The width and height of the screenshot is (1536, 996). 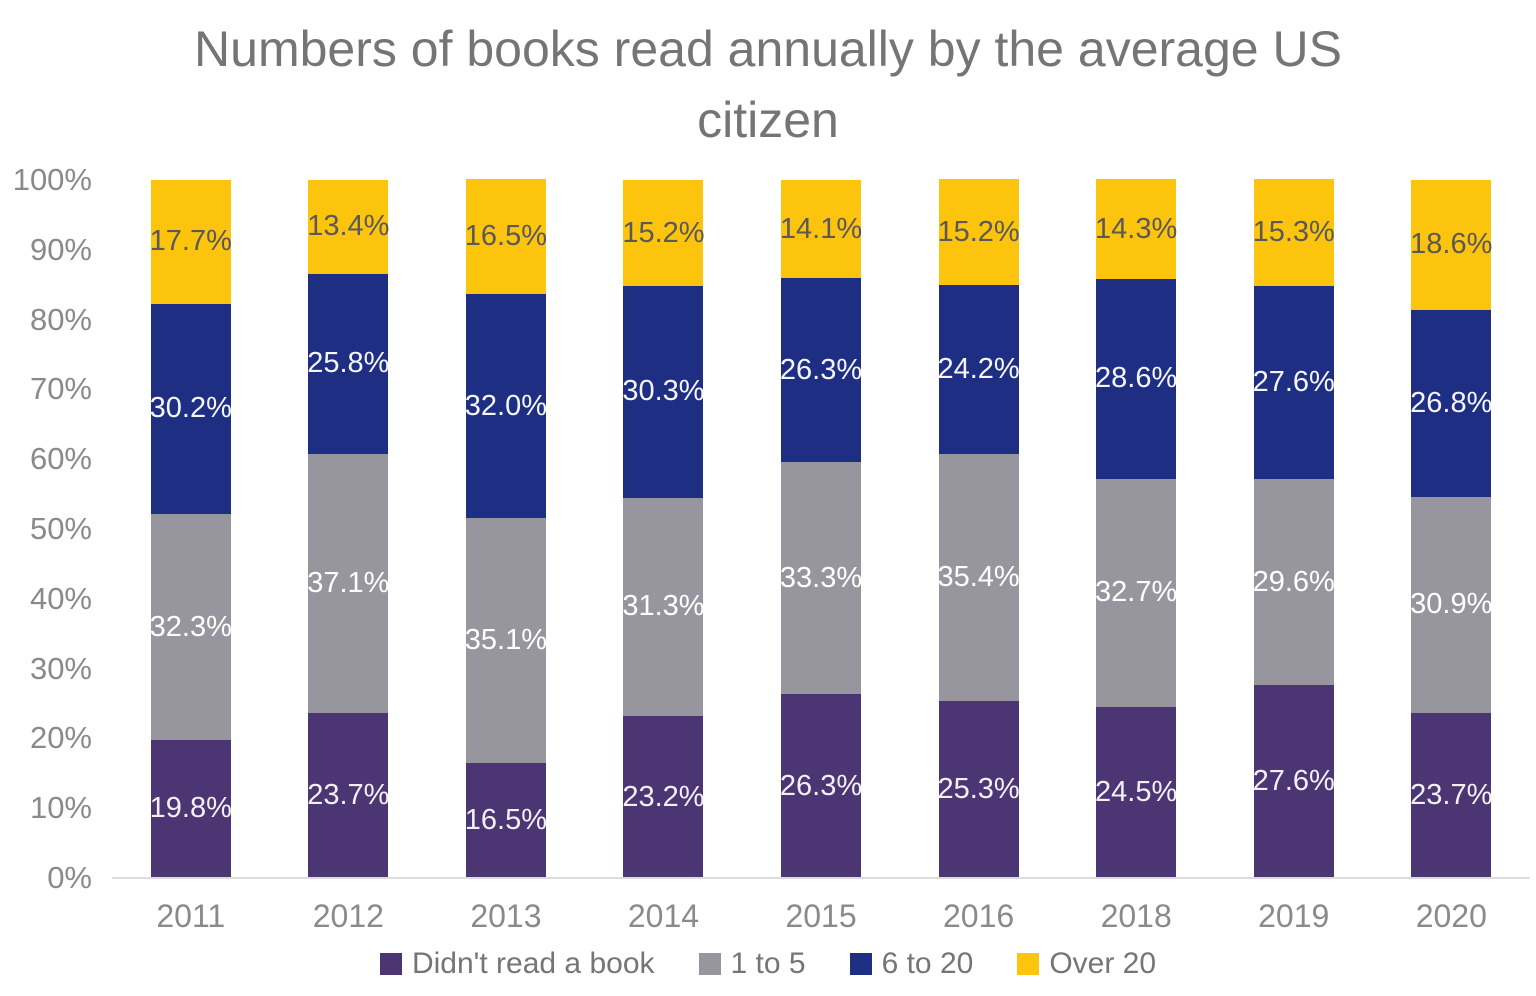 I want to click on bar-value-label: 23.2%, so click(x=663, y=796).